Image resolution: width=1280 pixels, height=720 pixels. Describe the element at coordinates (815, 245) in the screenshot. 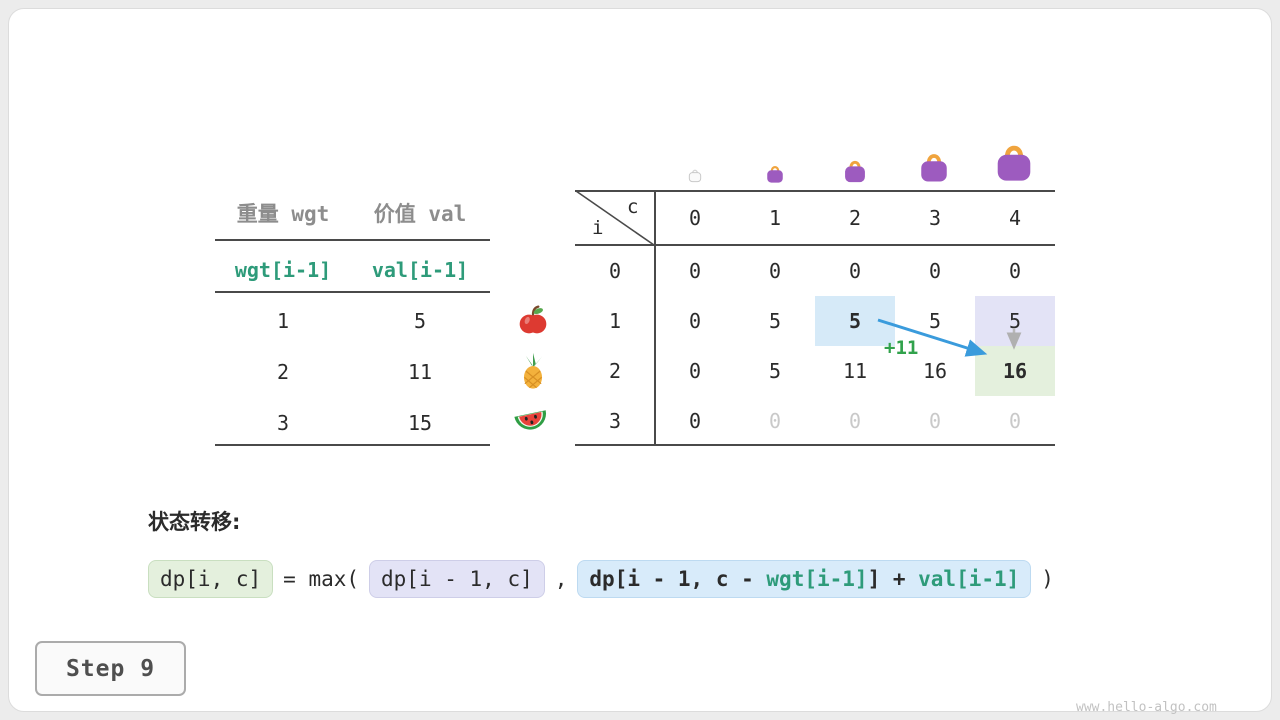

I see `dp-table-line-header` at that location.